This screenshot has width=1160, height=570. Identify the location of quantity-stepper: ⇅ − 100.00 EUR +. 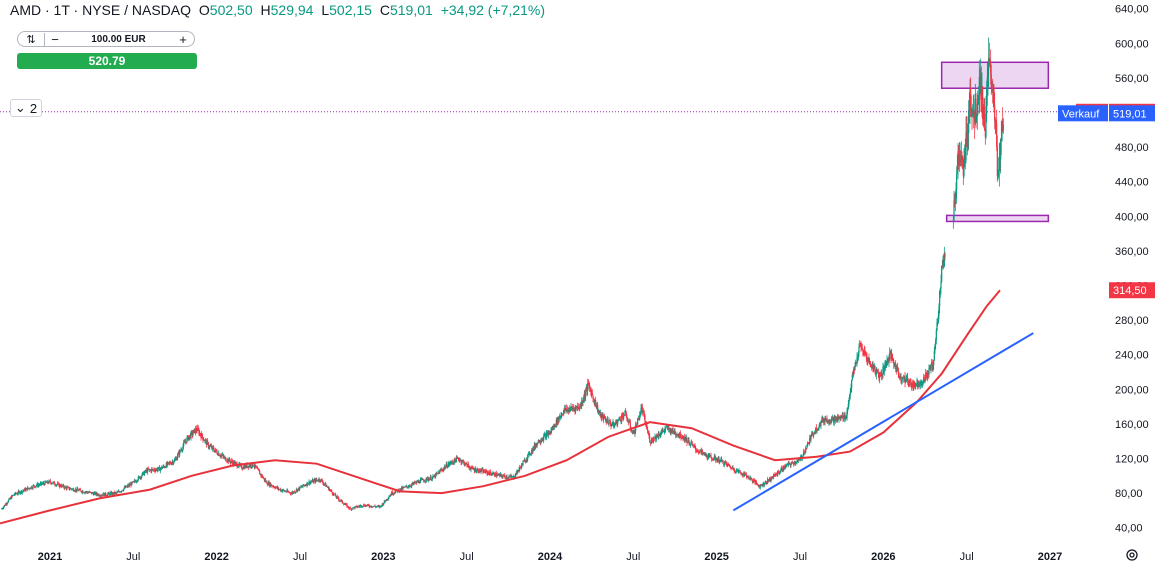
(106, 39).